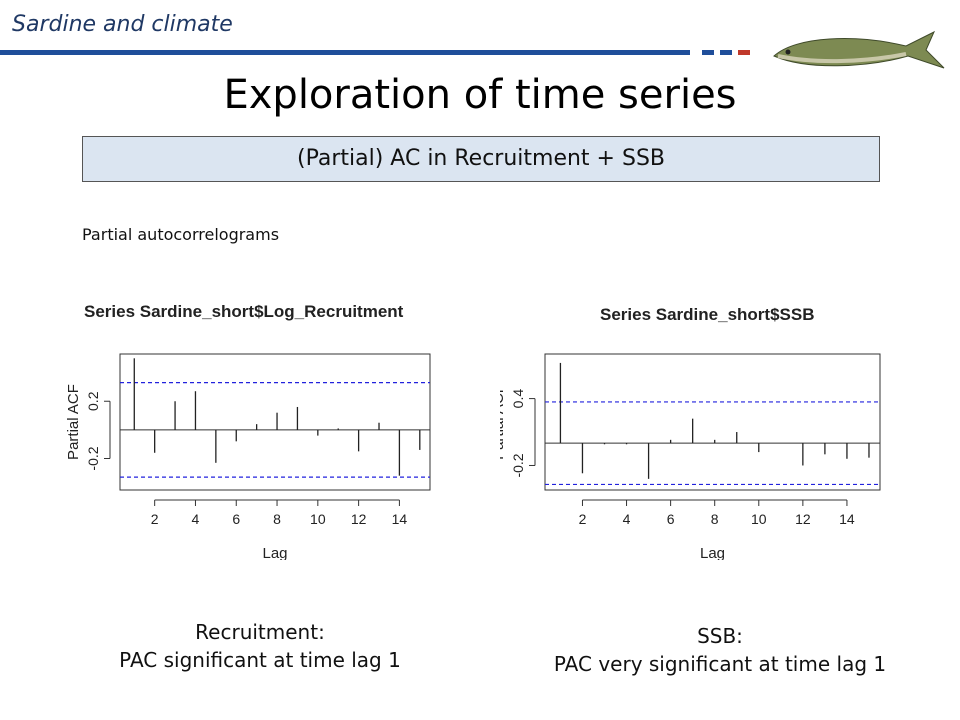 The height and width of the screenshot is (720, 960). What do you see at coordinates (244, 311) in the screenshot?
I see `chart-title: Series Sardine_short$Log_Recruitment` at bounding box center [244, 311].